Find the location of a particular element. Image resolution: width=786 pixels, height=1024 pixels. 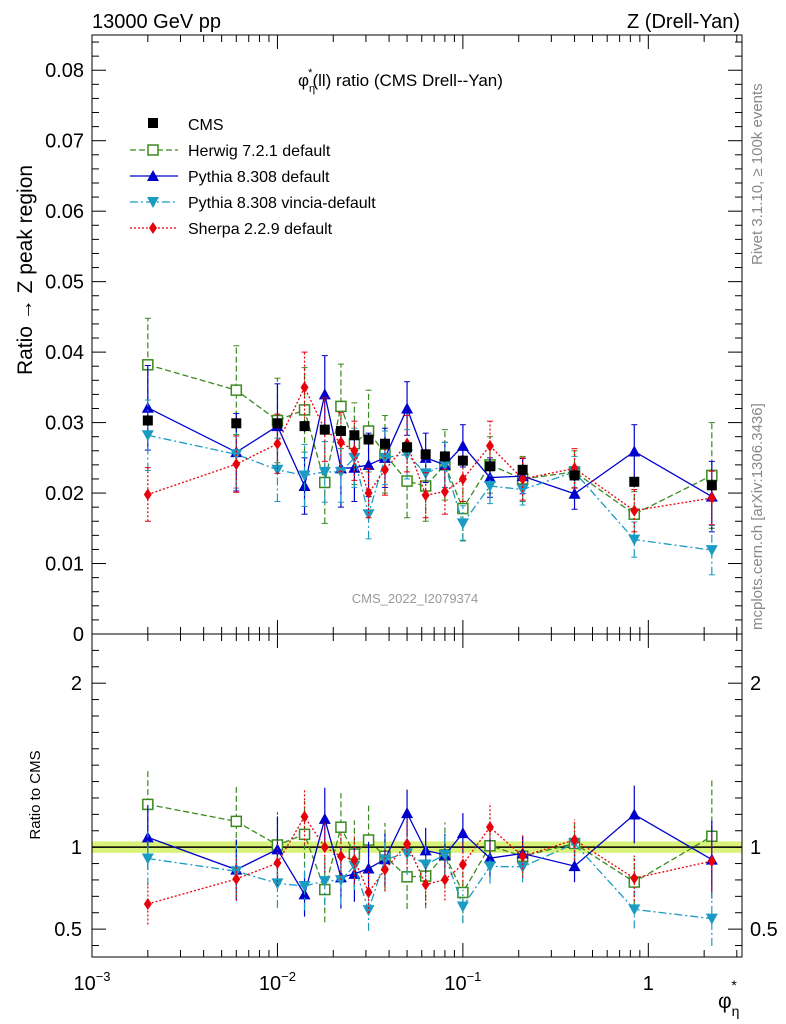

main-ylabel: Ratio → Z peak region is located at coordinates (25, 270).